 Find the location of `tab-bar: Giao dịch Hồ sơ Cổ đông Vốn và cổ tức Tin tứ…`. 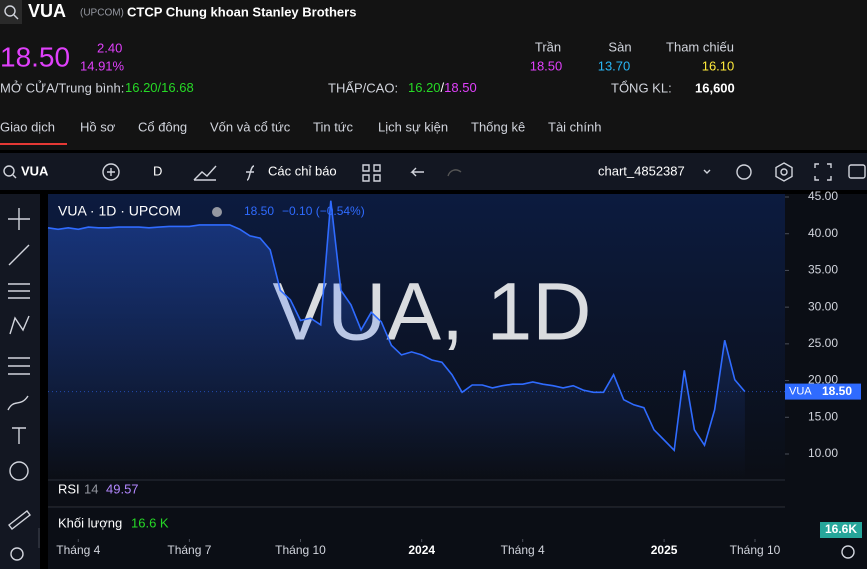

tab-bar: Giao dịch Hồ sơ Cổ đông Vốn và cổ tức Tin tứ… is located at coordinates (300, 126).